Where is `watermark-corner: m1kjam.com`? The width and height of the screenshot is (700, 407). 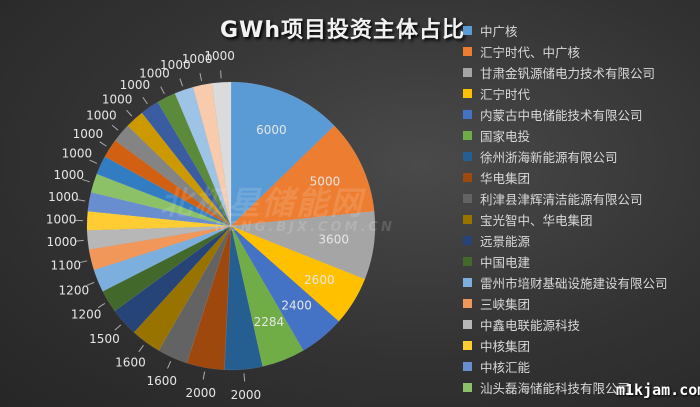
watermark-corner: m1kjam.com is located at coordinates (658, 390).